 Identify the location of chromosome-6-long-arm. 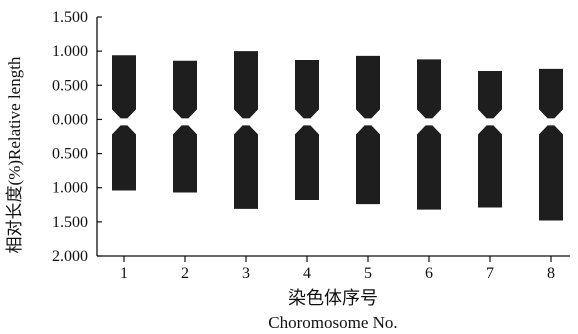
(429, 167).